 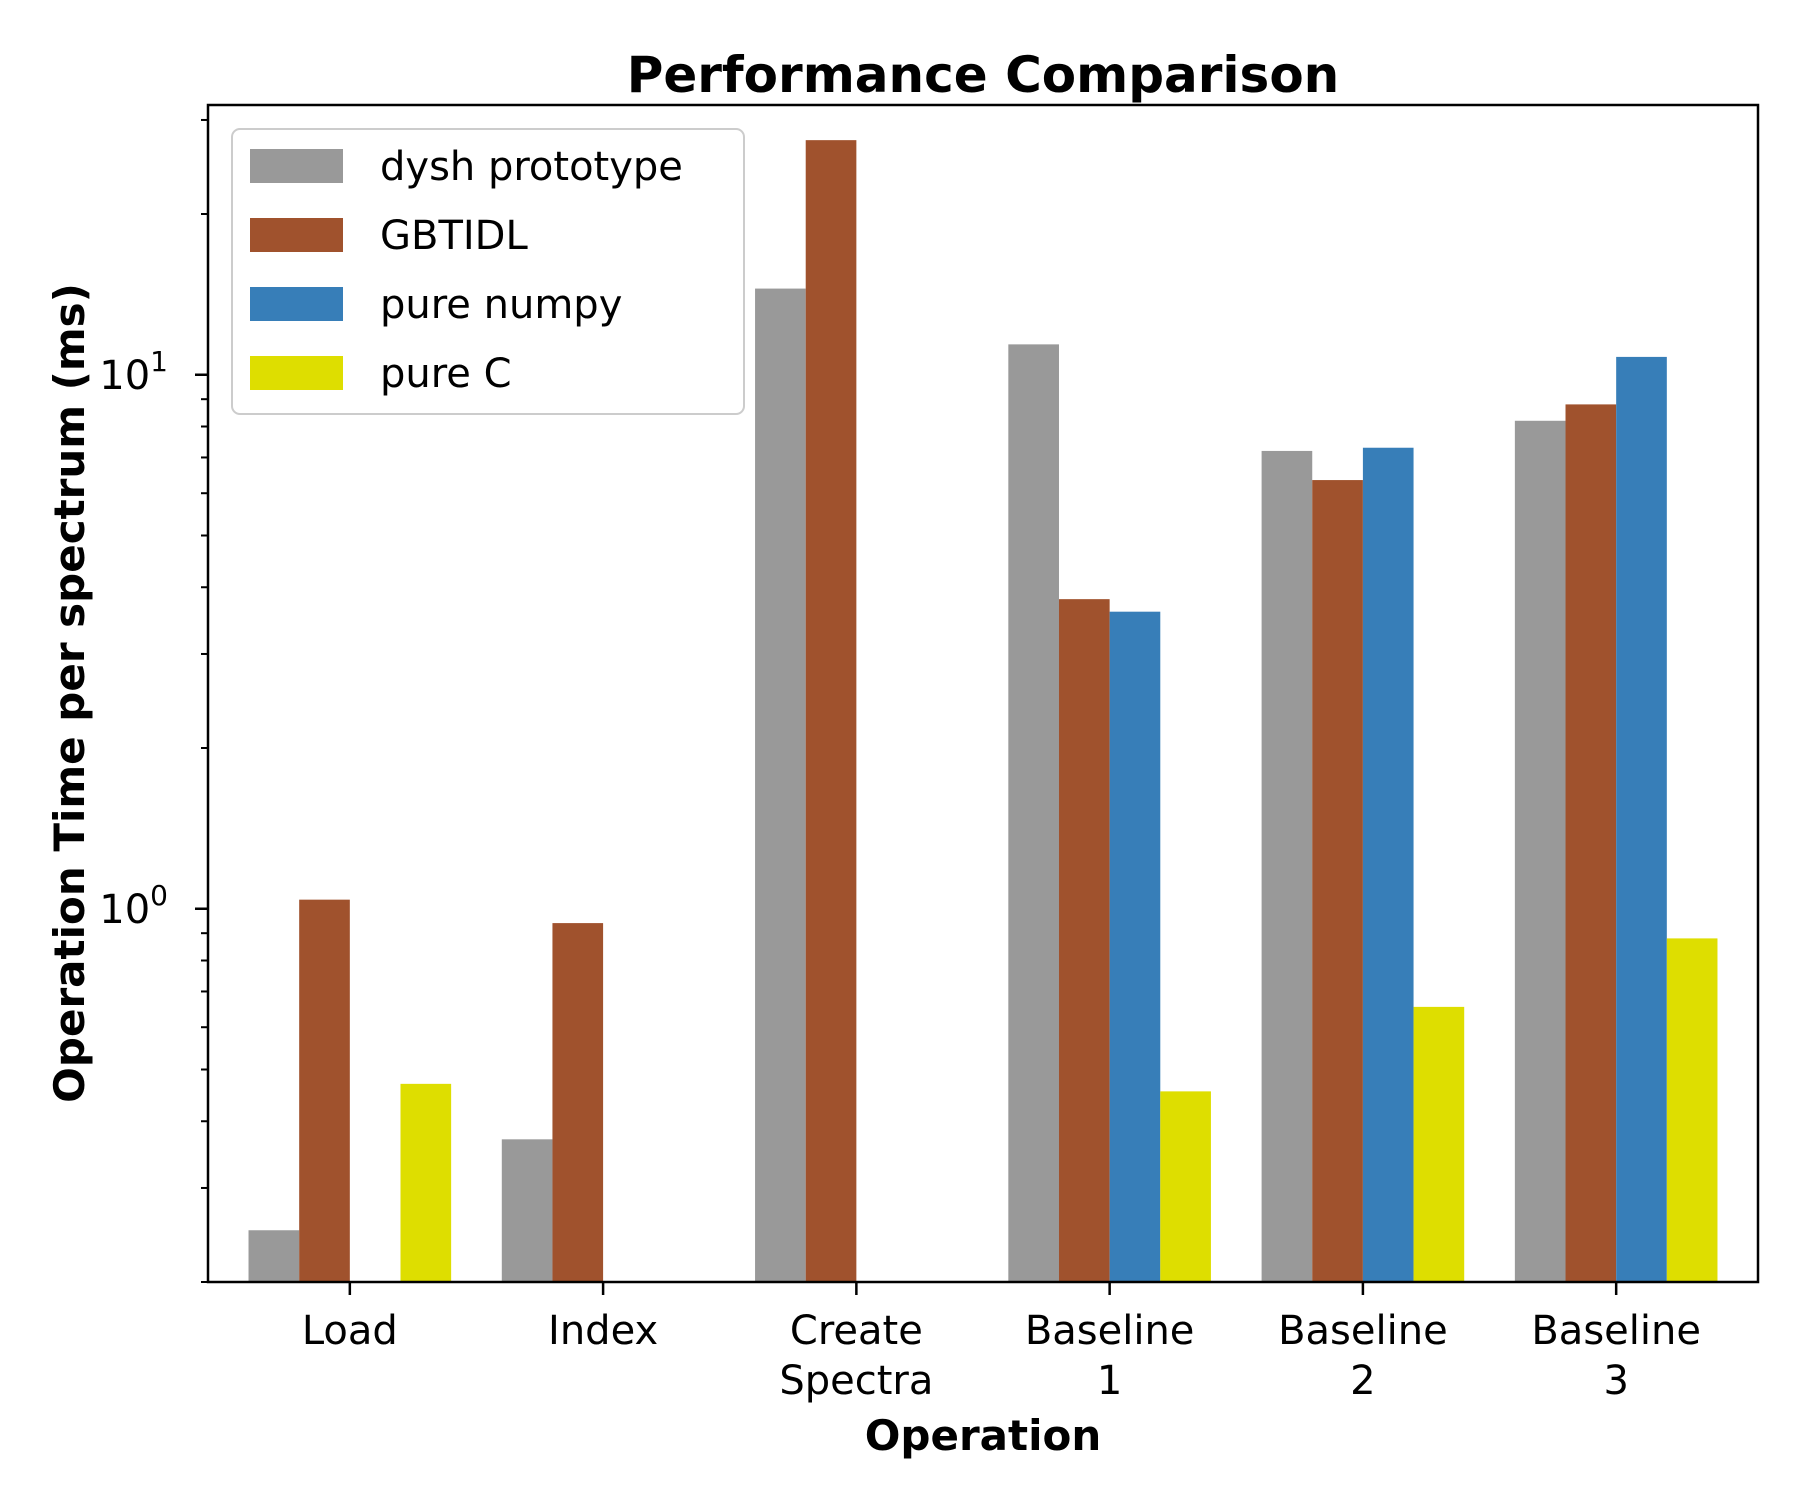 I want to click on x-tick-label: Create Spectra, so click(x=856, y=1356).